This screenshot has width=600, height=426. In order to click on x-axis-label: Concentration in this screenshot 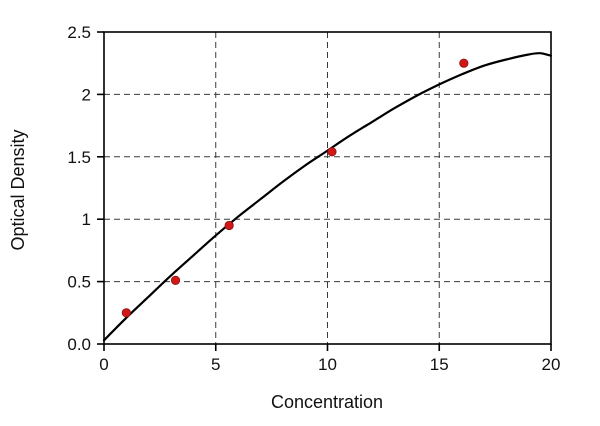, I will do `click(327, 402)`.